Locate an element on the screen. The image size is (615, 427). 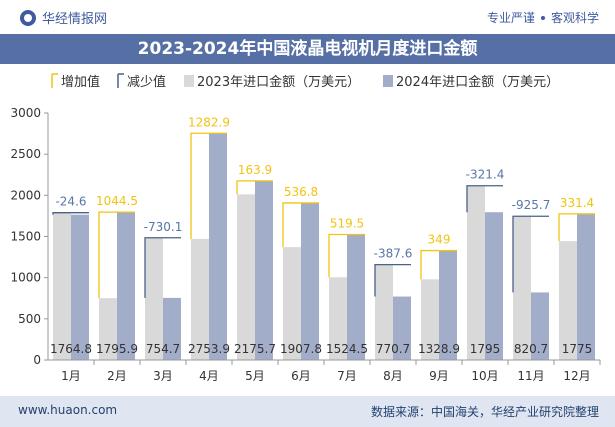
legend-decrease: 减少值 is located at coordinates (141, 81).